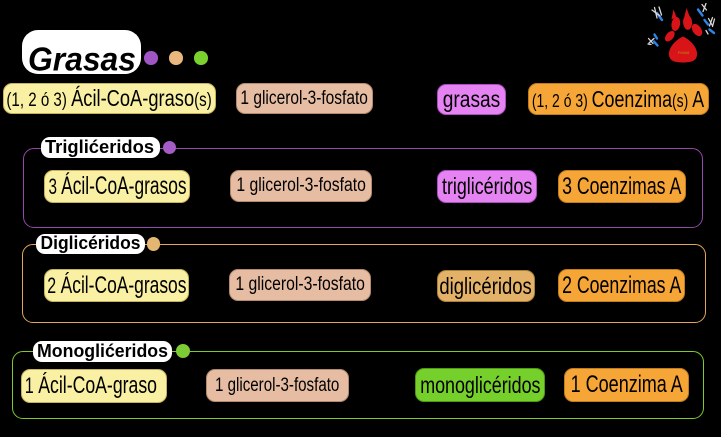  I want to click on svg-text: PUMA, so click(684, 52).